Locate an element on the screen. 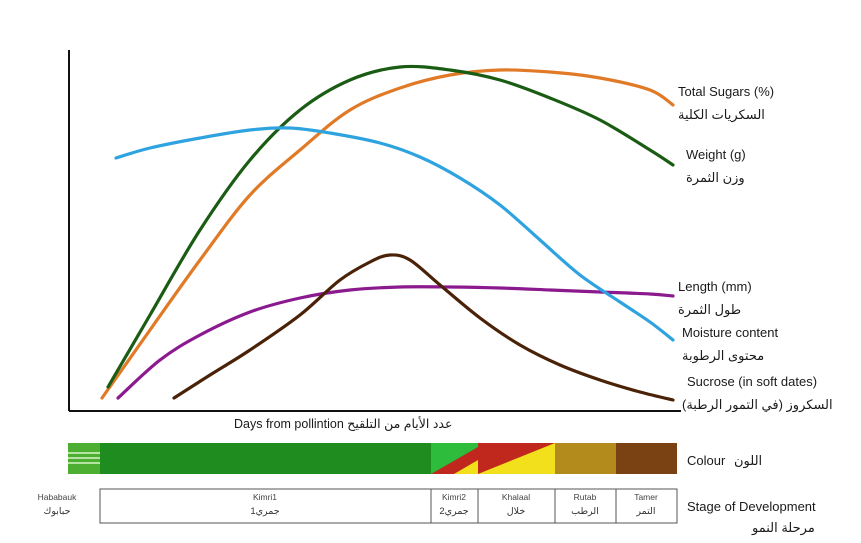 Image resolution: width=861 pixels, height=543 pixels. stage-tamer-en: Tamer is located at coordinates (646, 497).